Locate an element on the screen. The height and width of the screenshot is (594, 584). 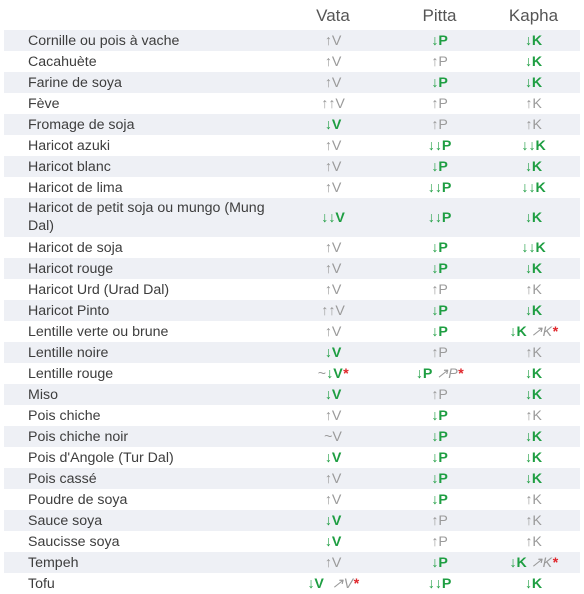
table-row: Lentille rouge ~↓V* ↓P ↗P* ↓K is located at coordinates (292, 373).